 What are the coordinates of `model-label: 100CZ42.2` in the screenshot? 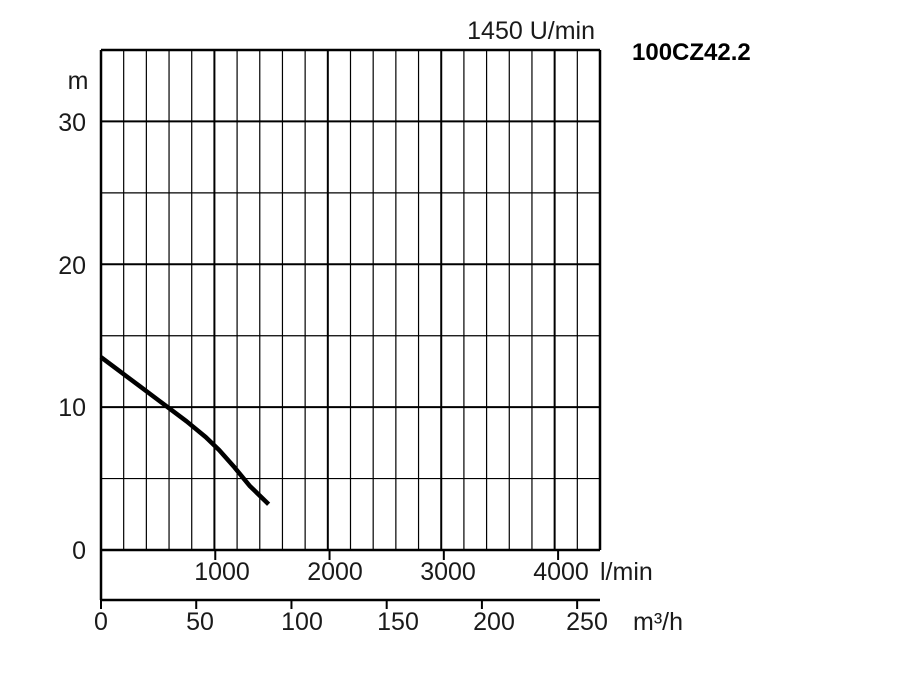 It's located at (691, 52).